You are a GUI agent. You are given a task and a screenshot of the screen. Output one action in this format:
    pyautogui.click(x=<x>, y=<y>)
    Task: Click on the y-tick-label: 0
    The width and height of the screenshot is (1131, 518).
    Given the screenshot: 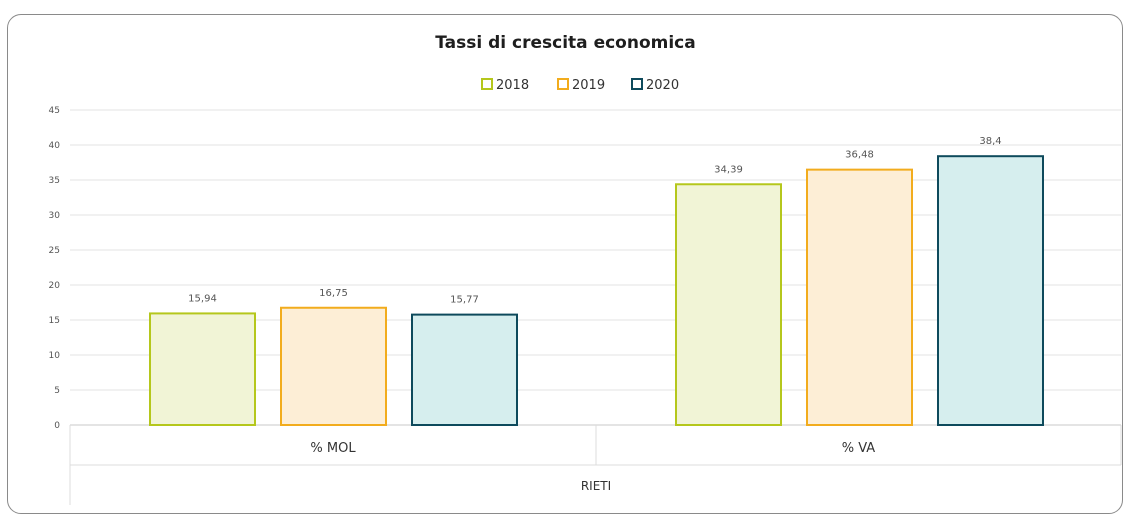 What is the action you would take?
    pyautogui.click(x=57, y=426)
    